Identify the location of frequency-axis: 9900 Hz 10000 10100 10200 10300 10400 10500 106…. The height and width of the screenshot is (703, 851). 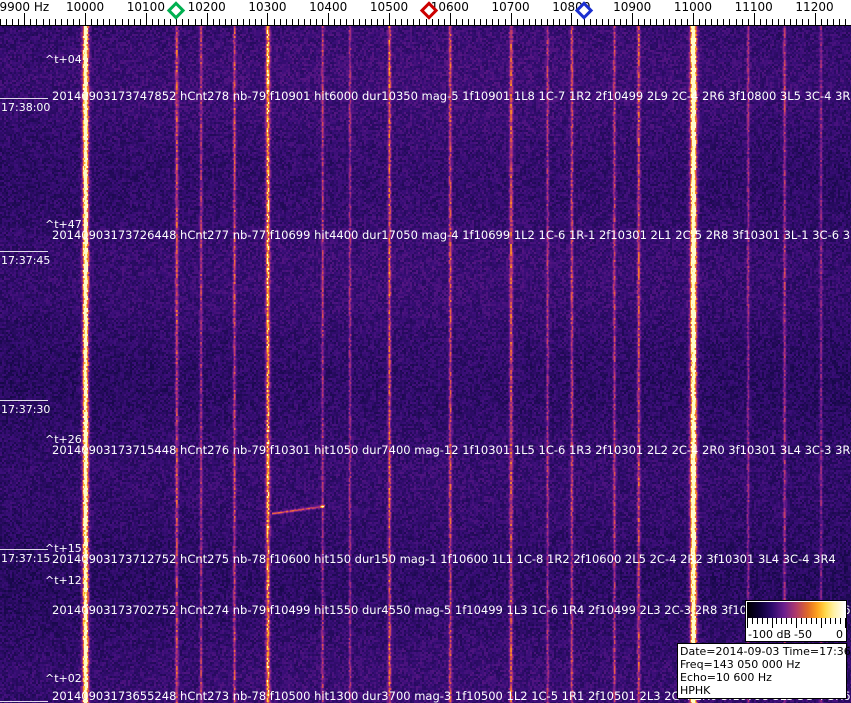
(425, 13).